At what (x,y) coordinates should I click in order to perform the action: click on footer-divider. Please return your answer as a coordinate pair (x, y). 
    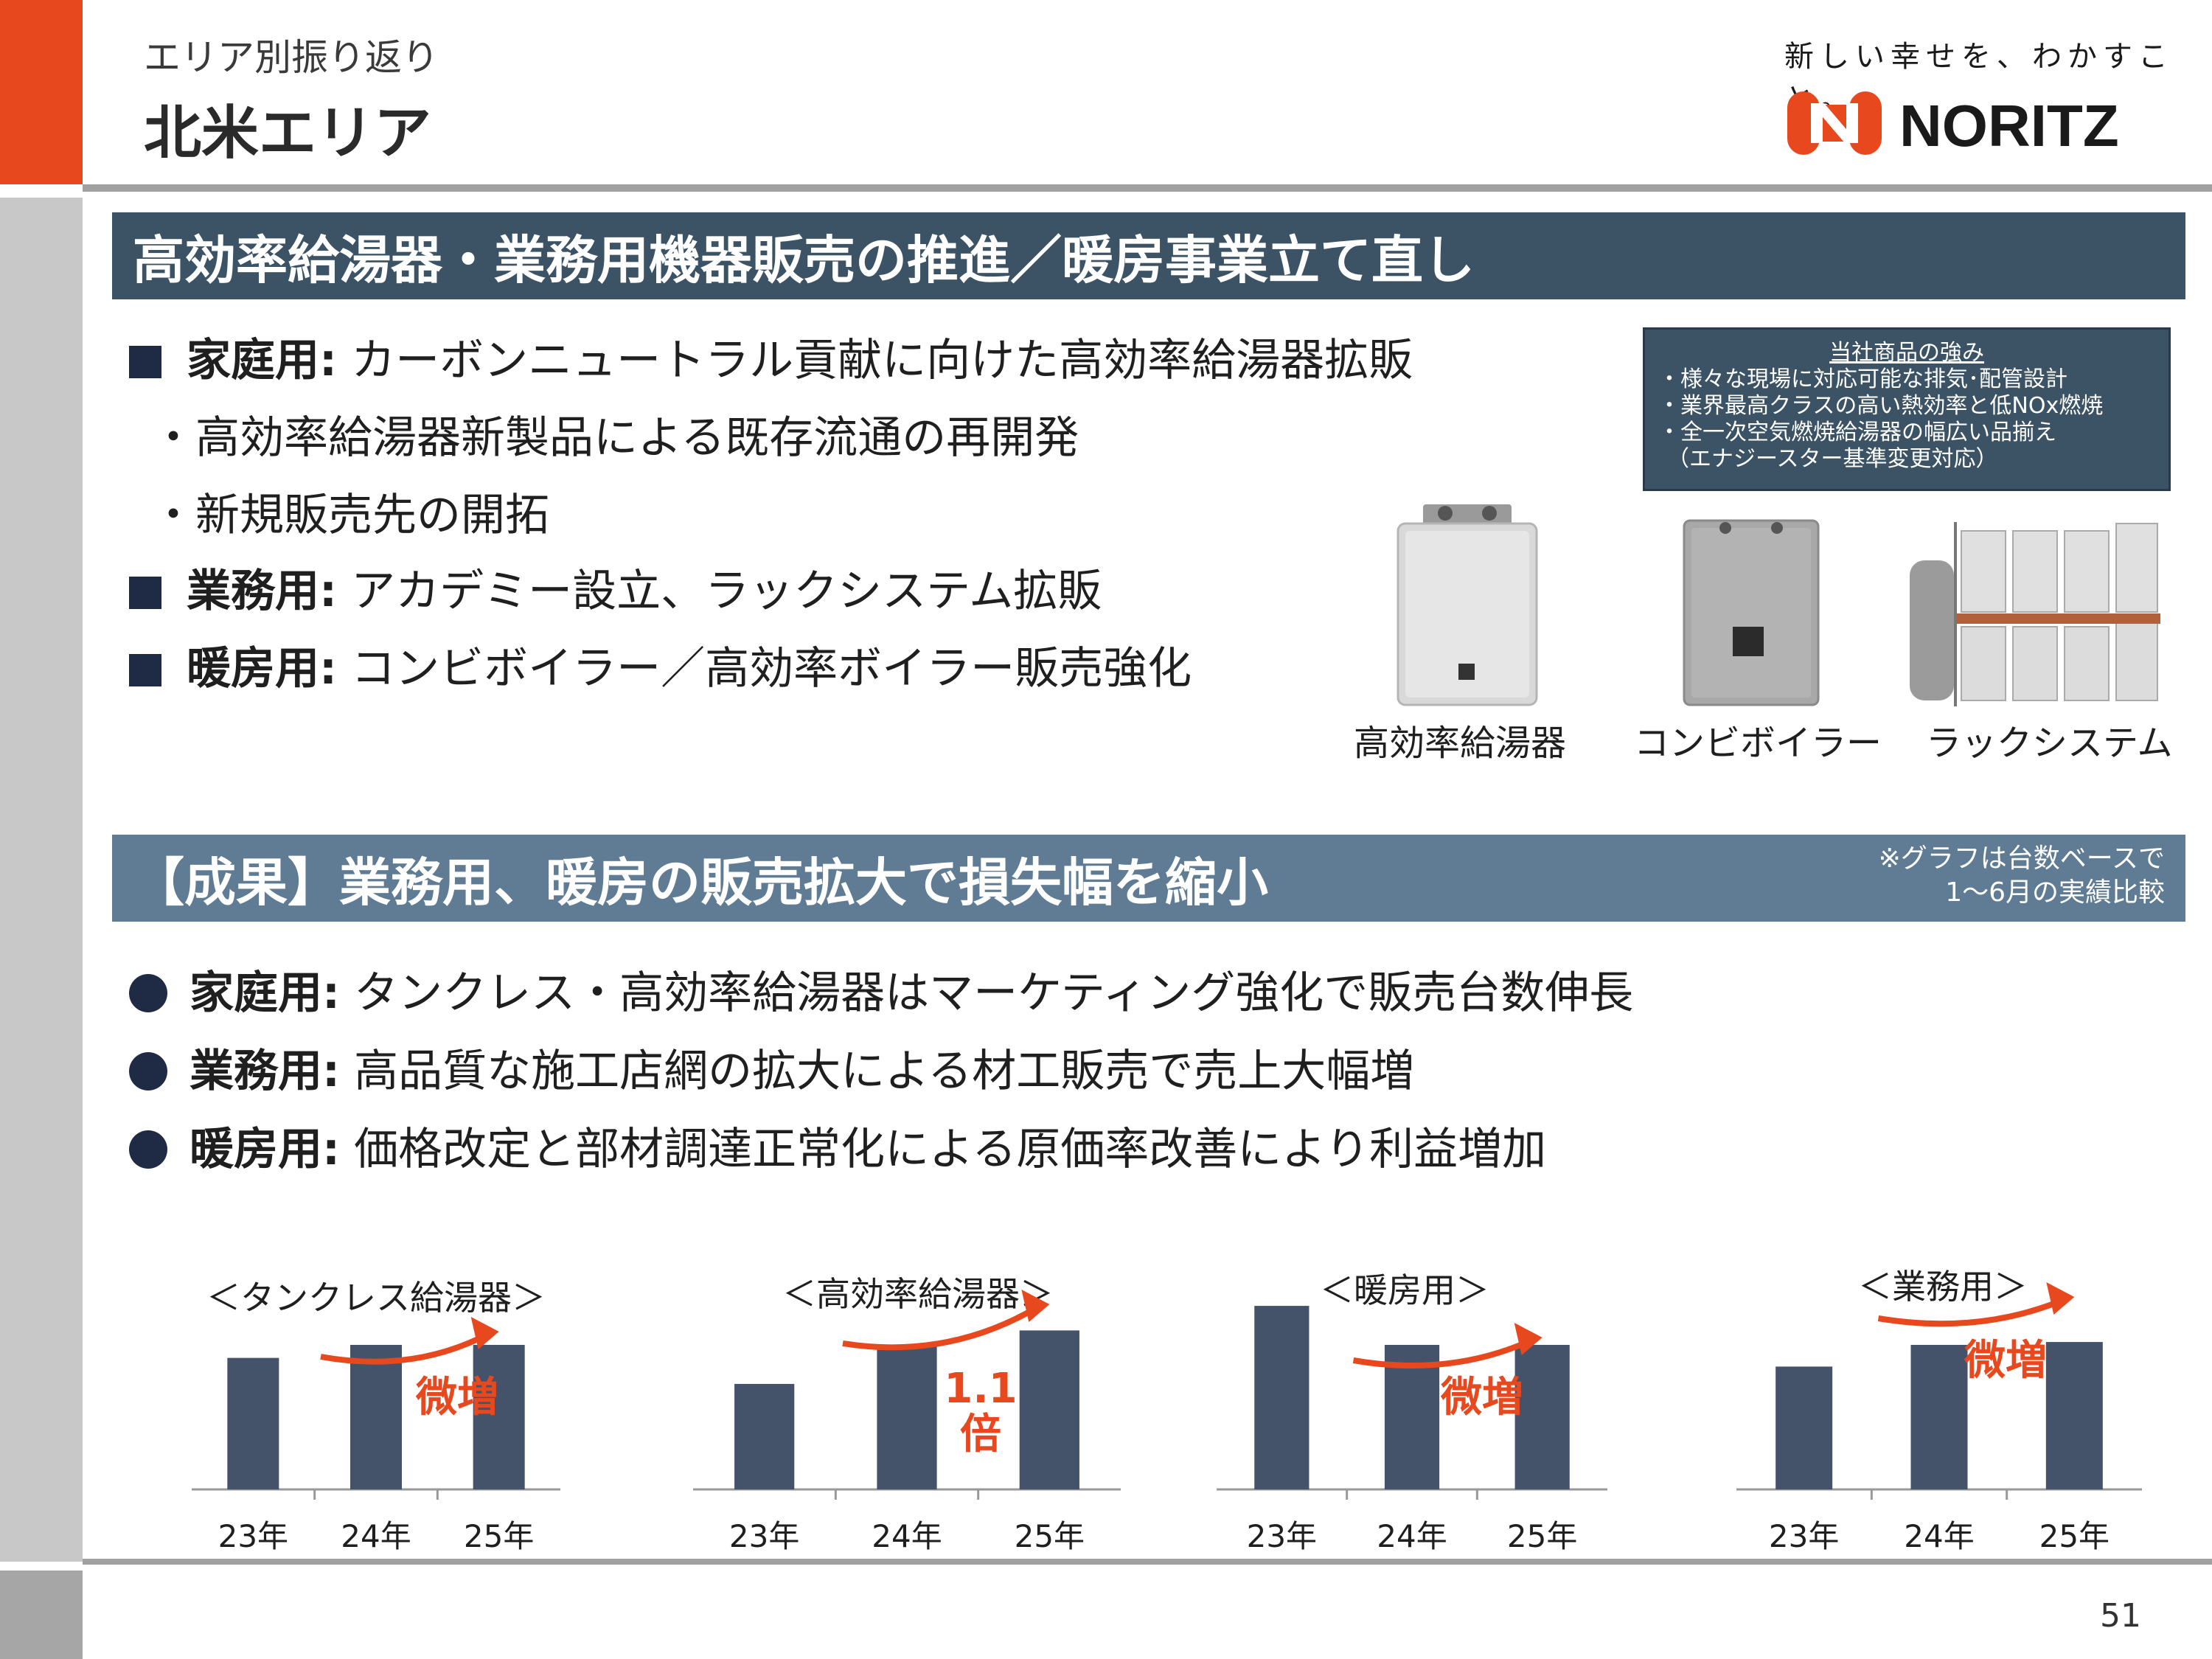
    Looking at the image, I should click on (1147, 1562).